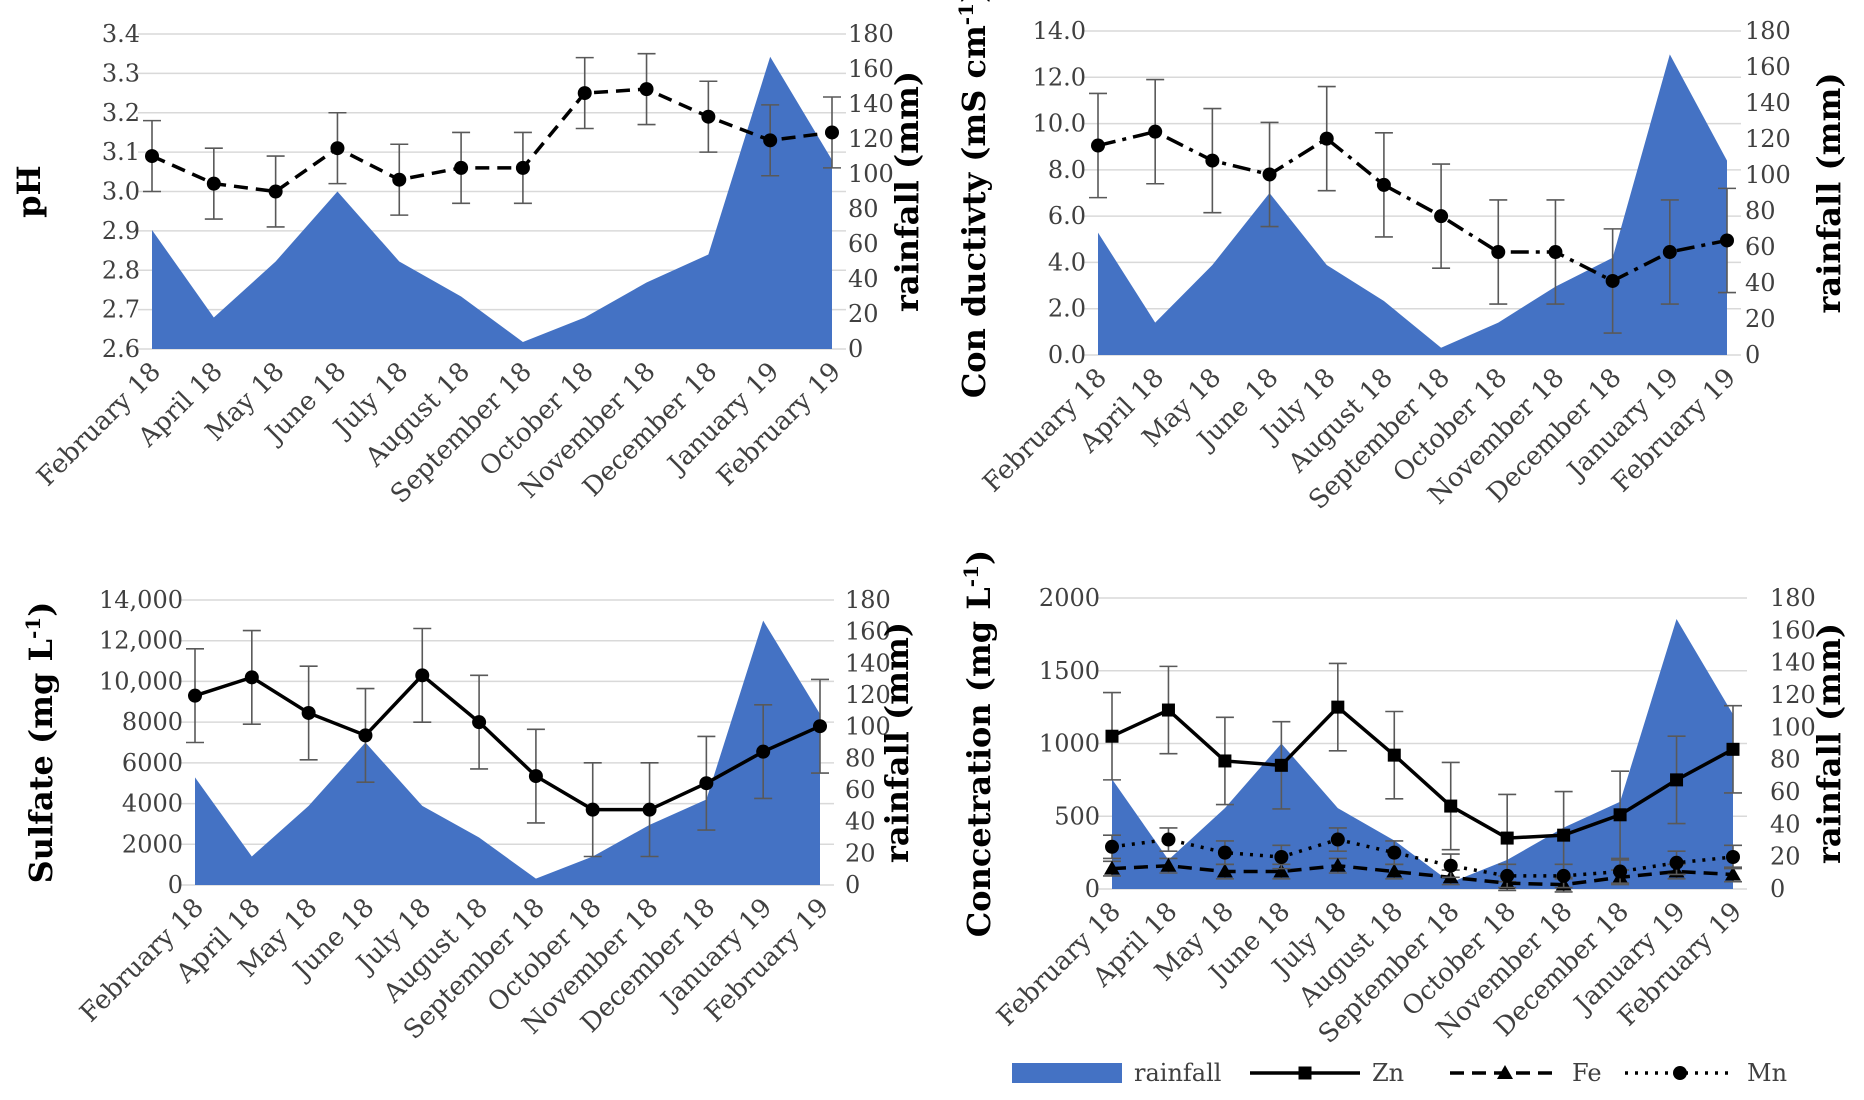  What do you see at coordinates (121, 270) in the screenshot?
I see `y-tick-label: 2.8` at bounding box center [121, 270].